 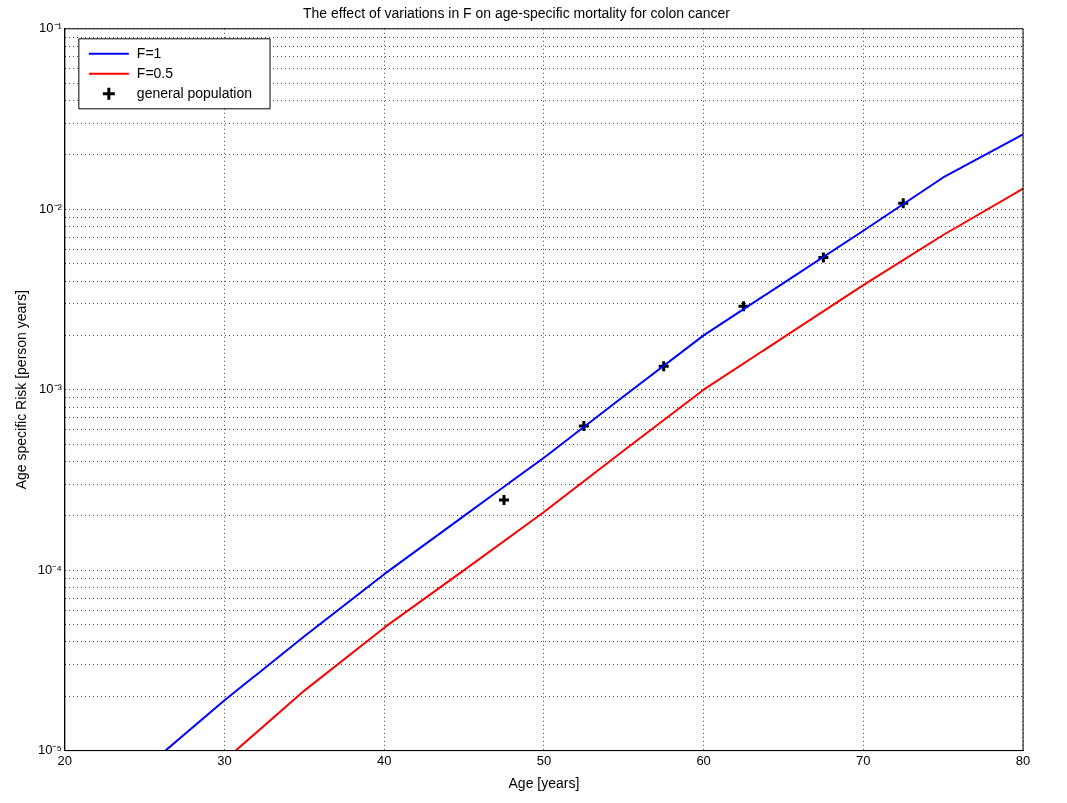 I want to click on legend-label: F=1, so click(x=149, y=52).